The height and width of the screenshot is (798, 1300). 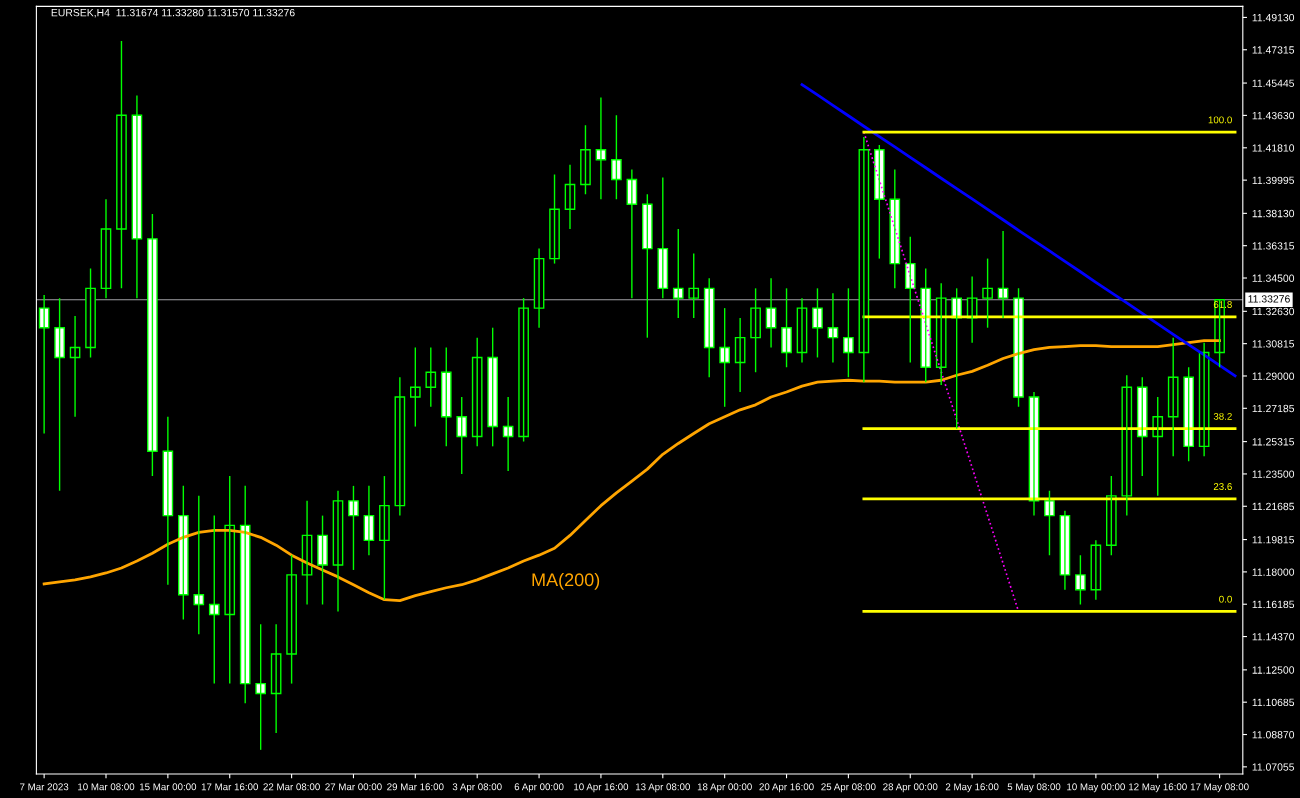 What do you see at coordinates (1273, 180) in the screenshot?
I see `y-tick-label: 11.39995` at bounding box center [1273, 180].